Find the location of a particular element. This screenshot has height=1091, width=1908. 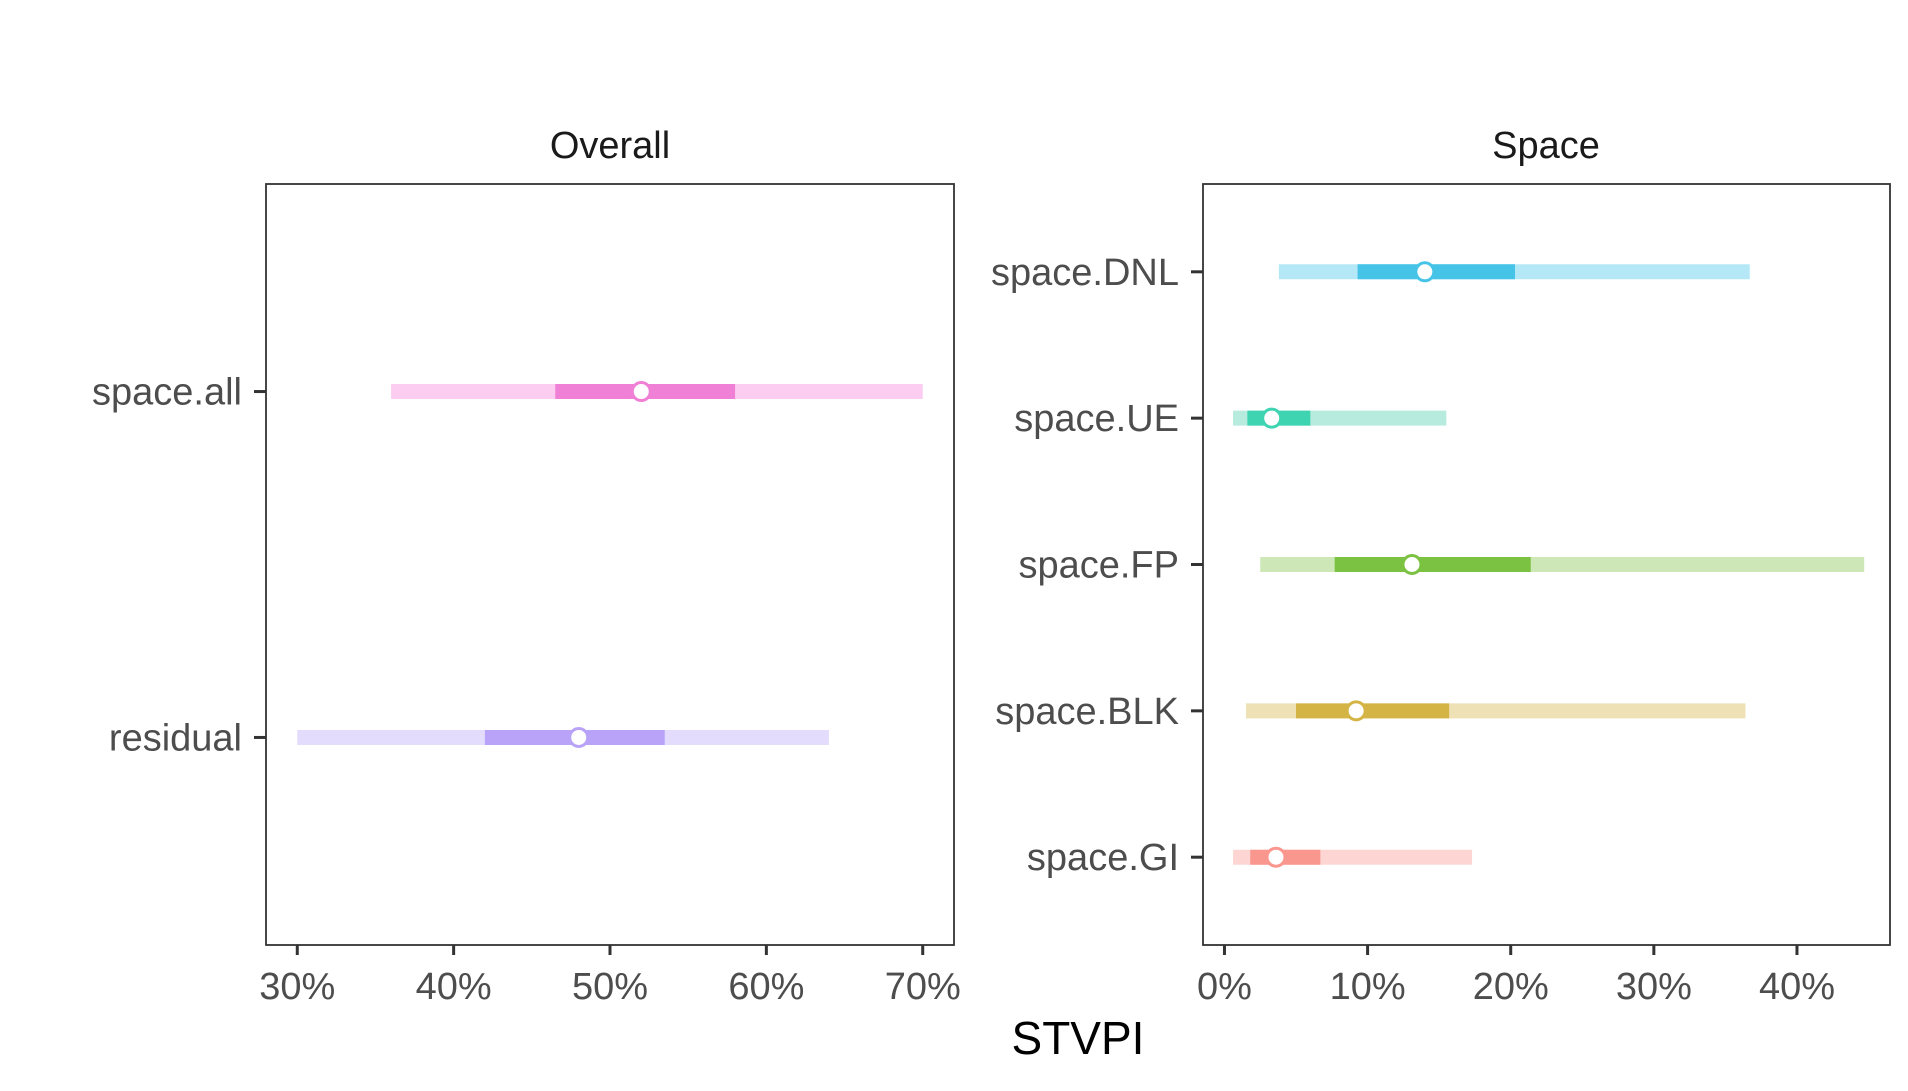

x-tick-label: 60% is located at coordinates (766, 987).